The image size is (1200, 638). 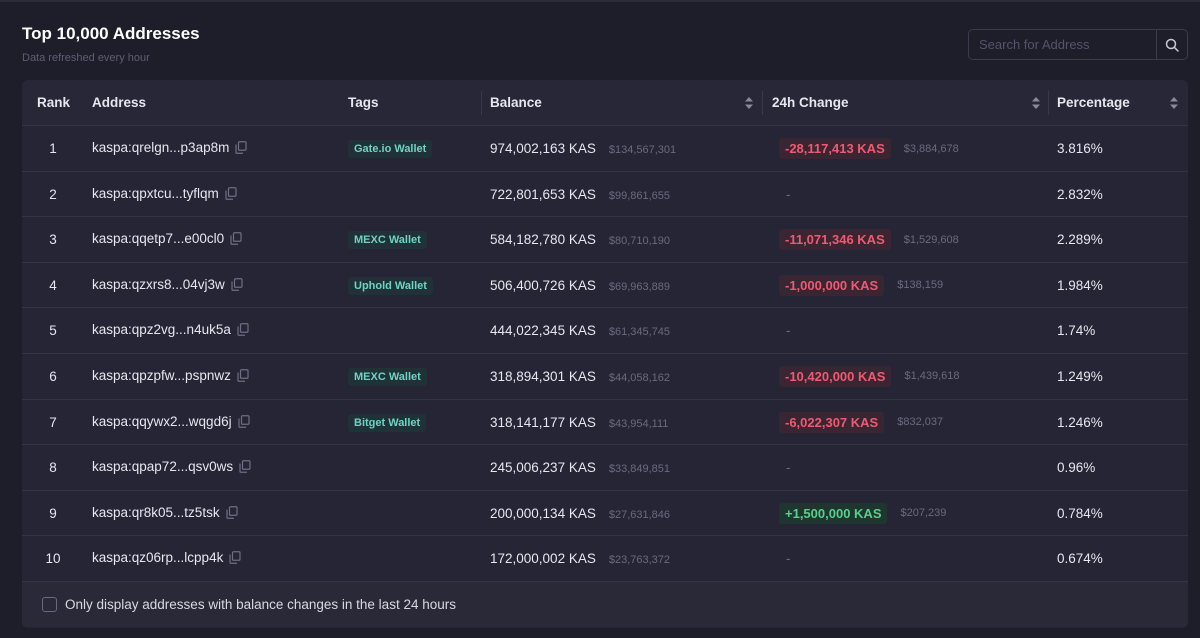 I want to click on wallet-tag-badge: Uphold Wallet, so click(x=390, y=285).